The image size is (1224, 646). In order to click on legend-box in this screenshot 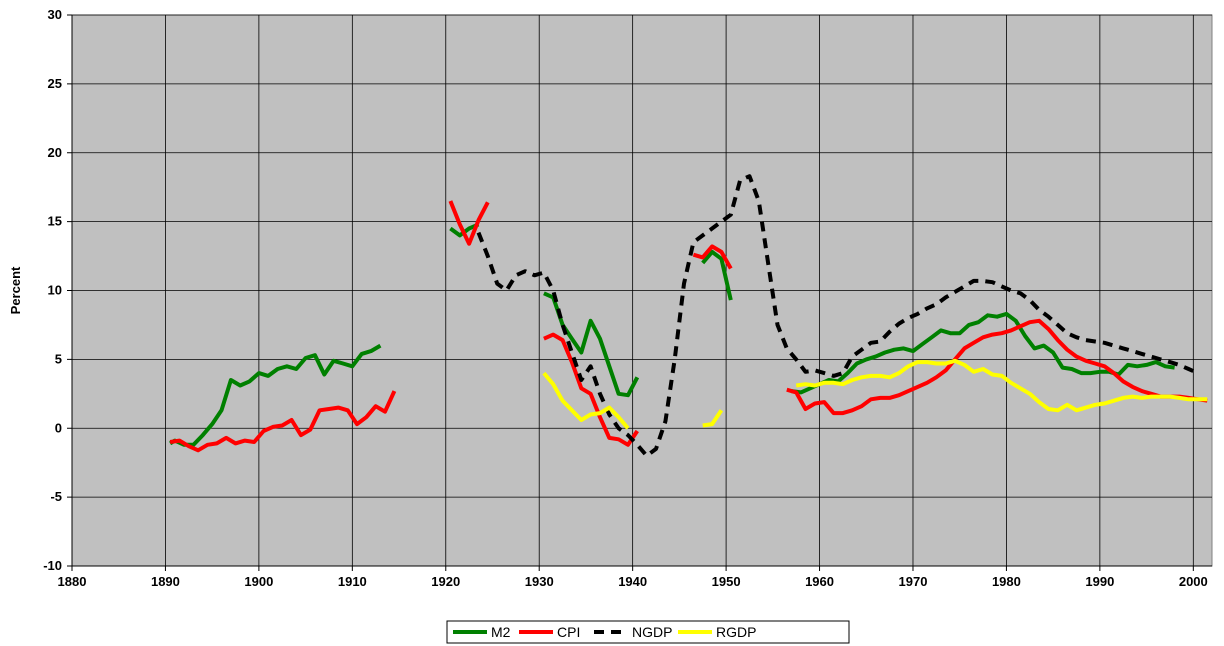, I will do `click(648, 632)`.